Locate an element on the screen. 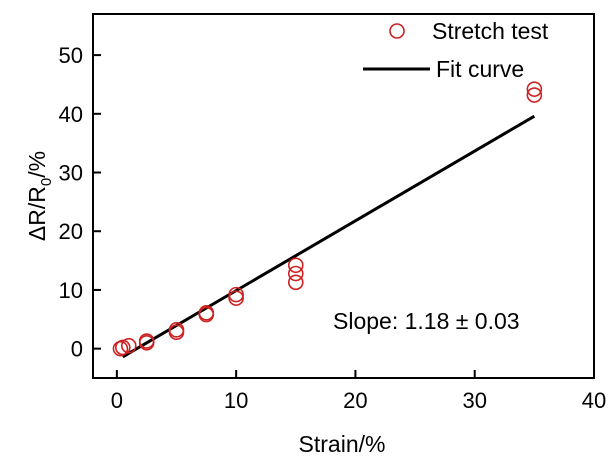 The image size is (611, 459). x-axis-title: Strain/% is located at coordinates (342, 444).